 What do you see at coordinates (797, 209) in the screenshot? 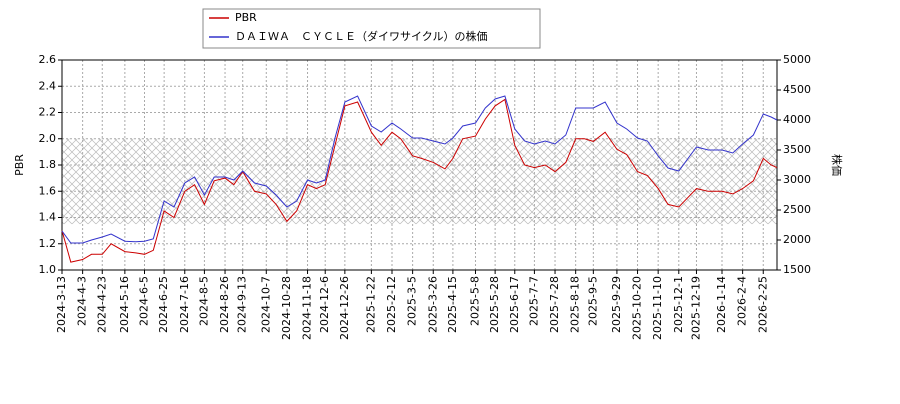
I see `y2-tick-label: 2500` at bounding box center [797, 209].